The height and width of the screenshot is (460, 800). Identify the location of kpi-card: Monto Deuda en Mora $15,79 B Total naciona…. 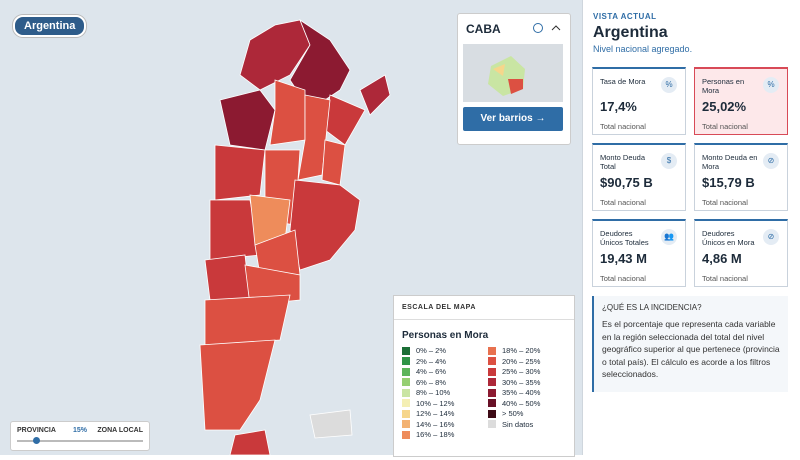
(741, 177).